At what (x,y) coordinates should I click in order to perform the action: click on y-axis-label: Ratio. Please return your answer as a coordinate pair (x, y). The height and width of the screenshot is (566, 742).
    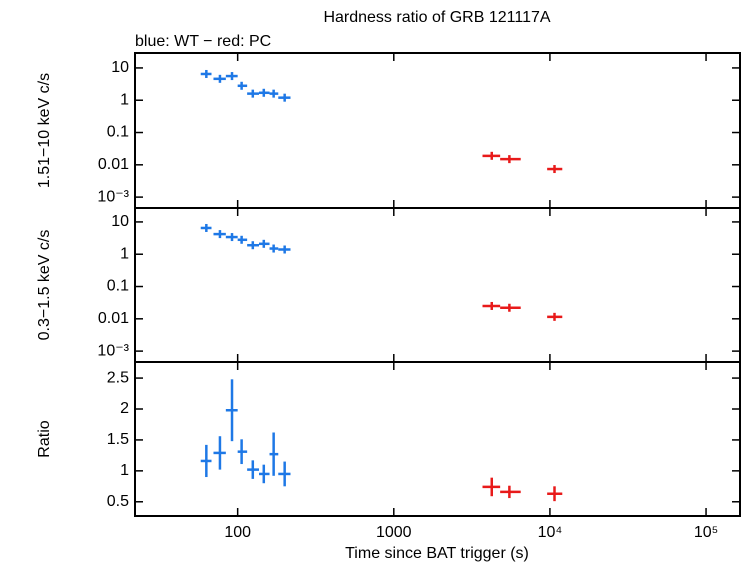
    Looking at the image, I should click on (44, 438).